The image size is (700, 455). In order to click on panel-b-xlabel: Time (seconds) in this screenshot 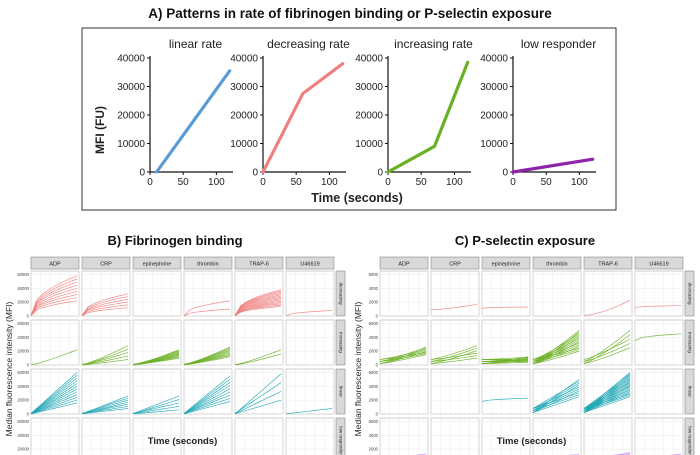, I will do `click(183, 441)`.